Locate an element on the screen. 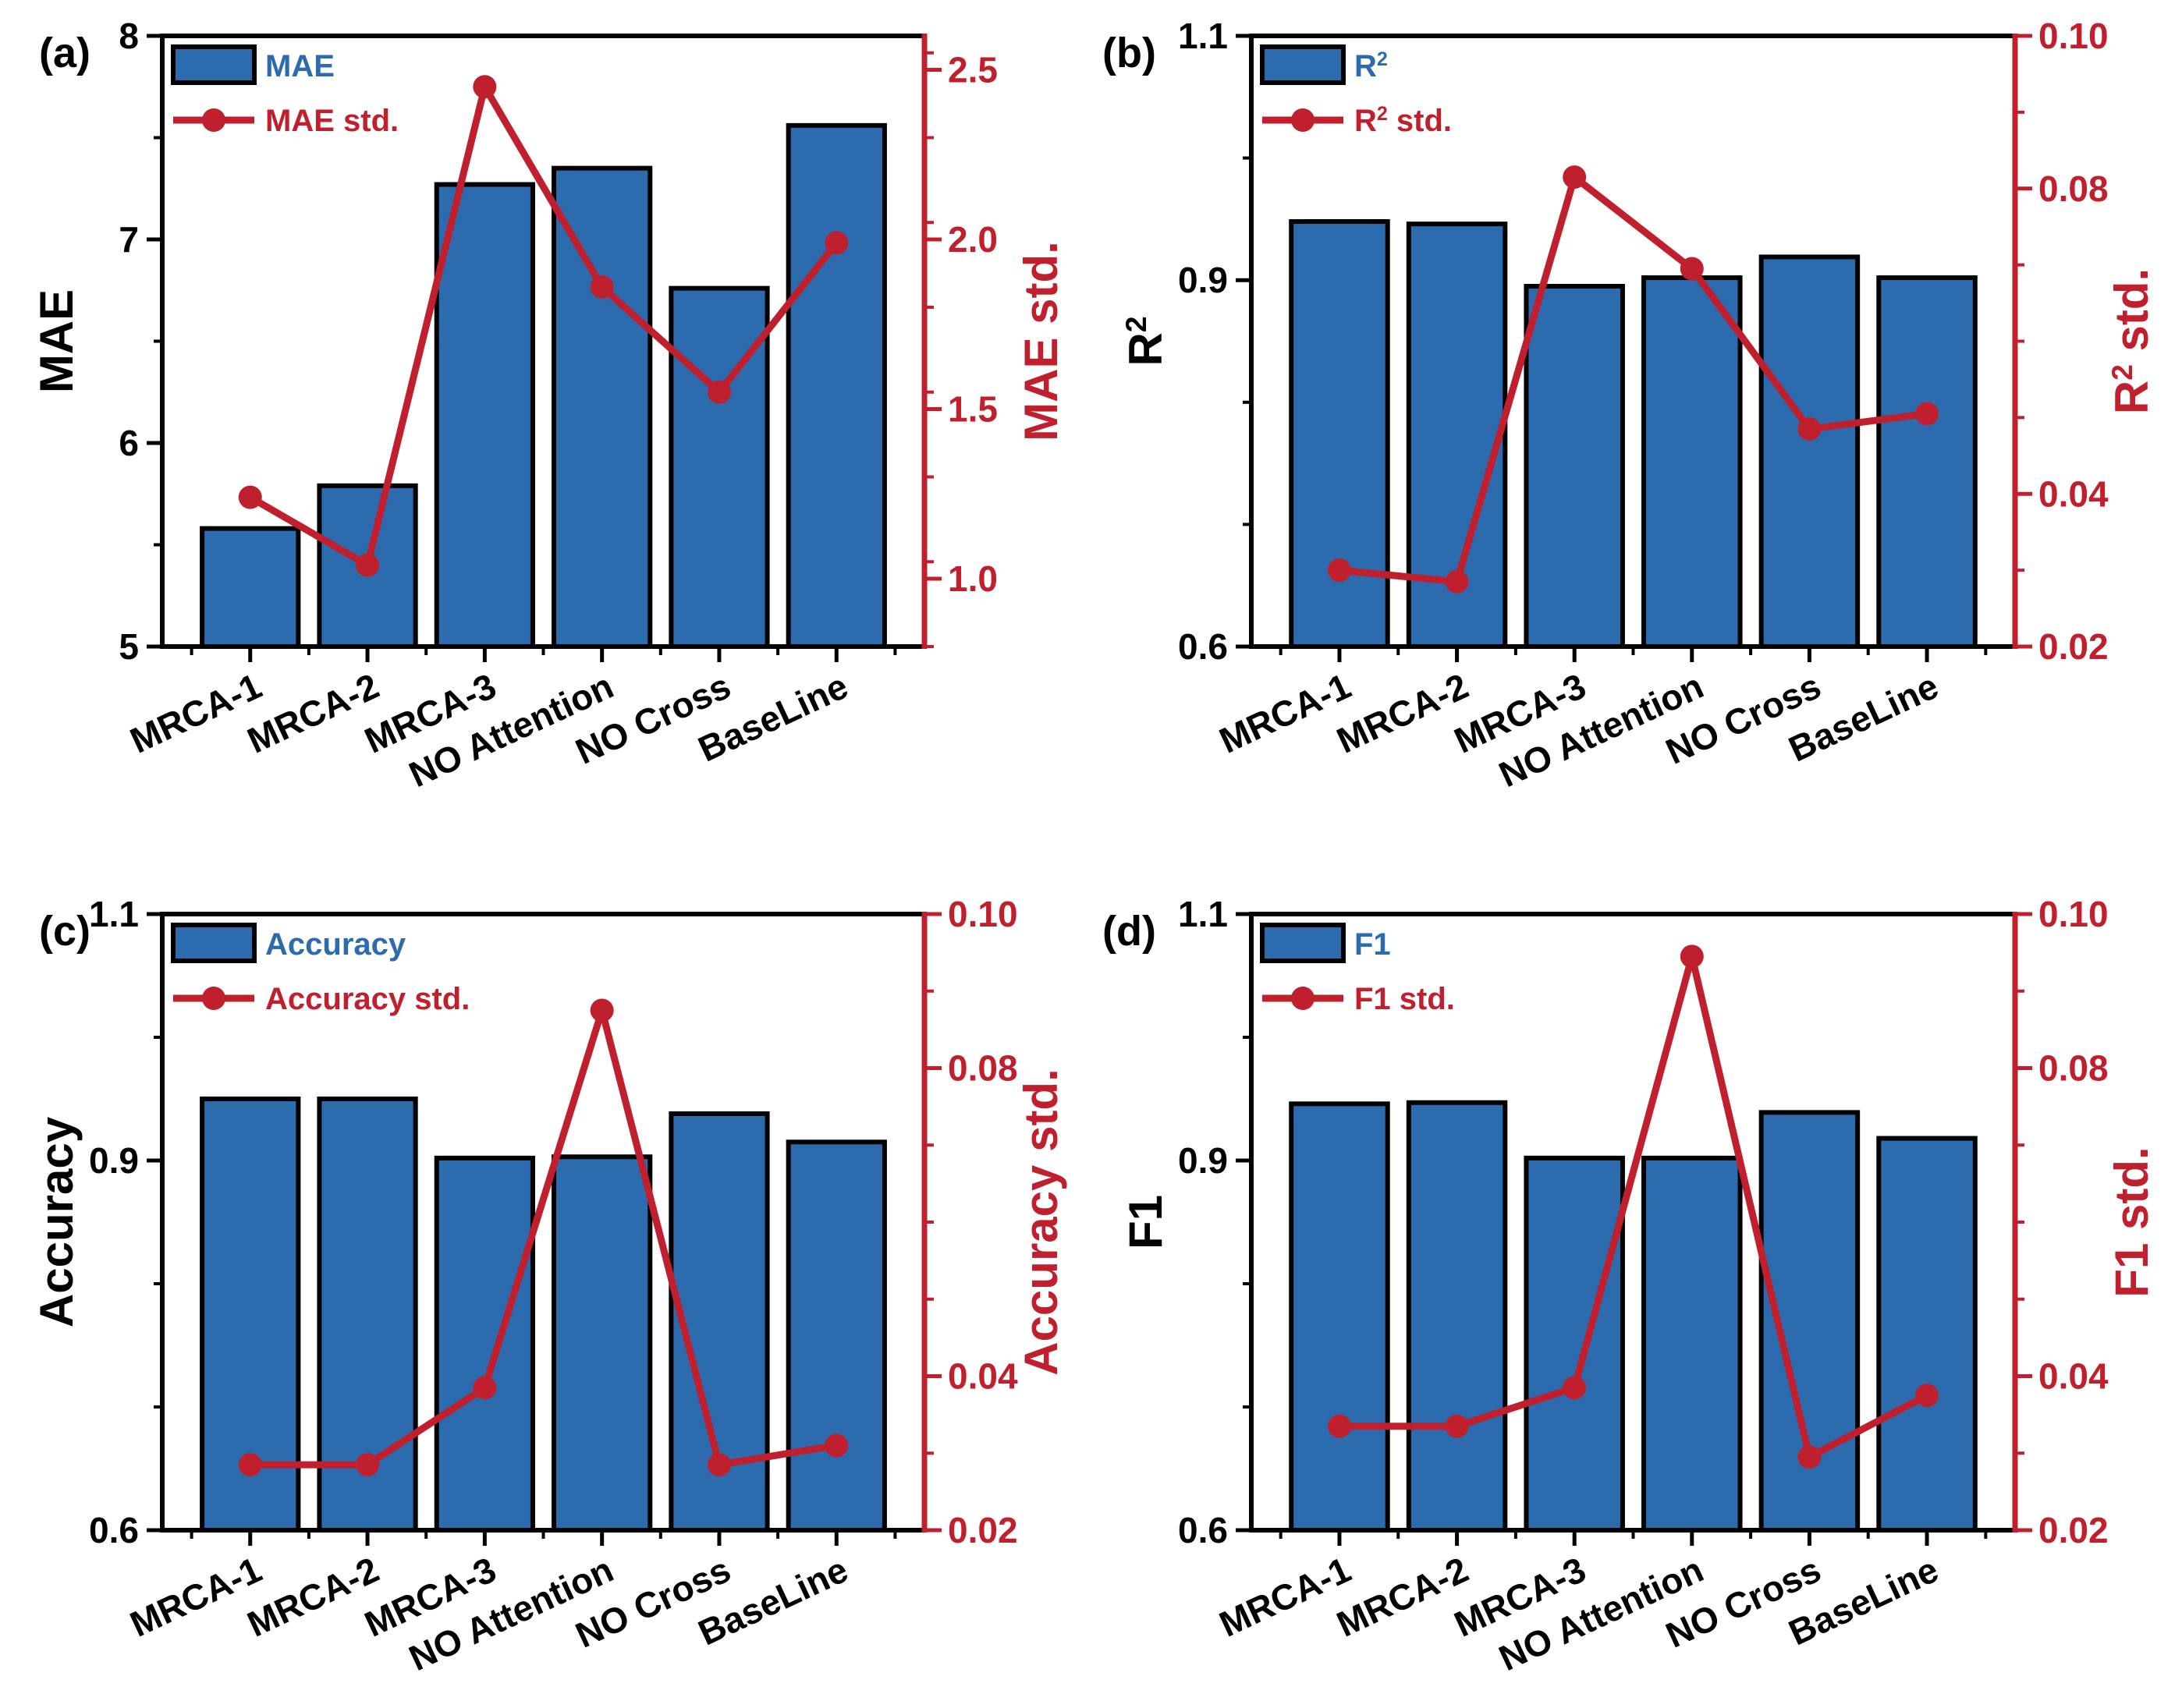 The width and height of the screenshot is (2182, 1708). y2-tick-label: 1.0 is located at coordinates (973, 578).